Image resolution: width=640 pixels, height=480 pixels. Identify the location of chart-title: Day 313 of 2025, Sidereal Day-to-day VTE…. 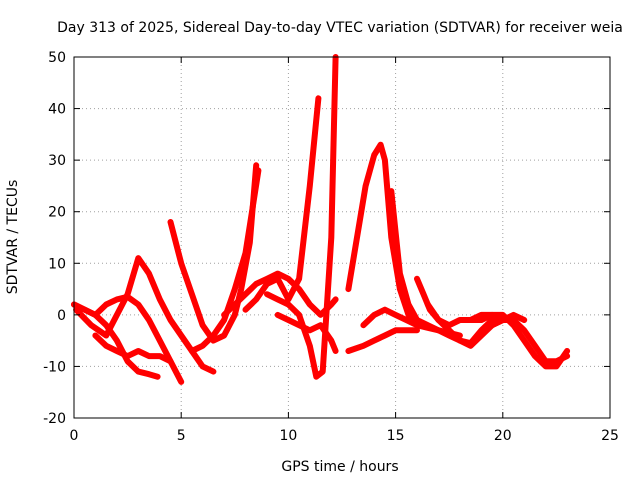
(340, 28).